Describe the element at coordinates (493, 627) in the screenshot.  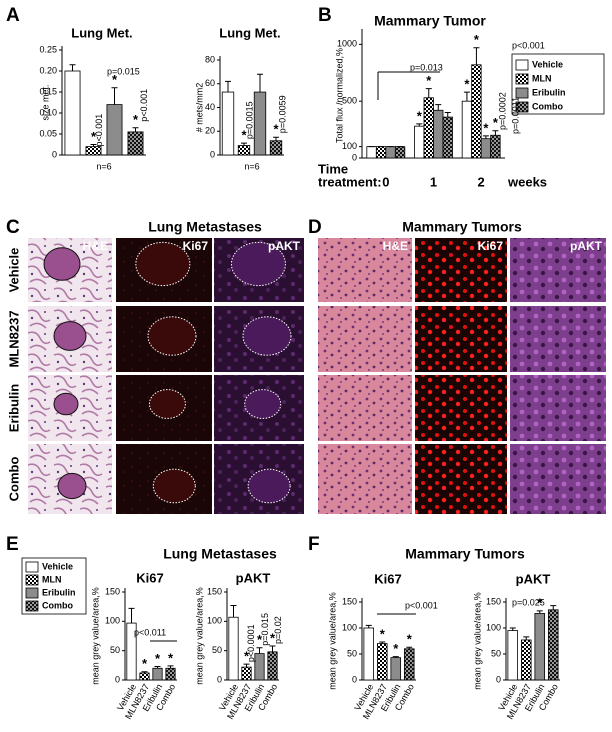
I see `y-tick-label: 100` at that location.